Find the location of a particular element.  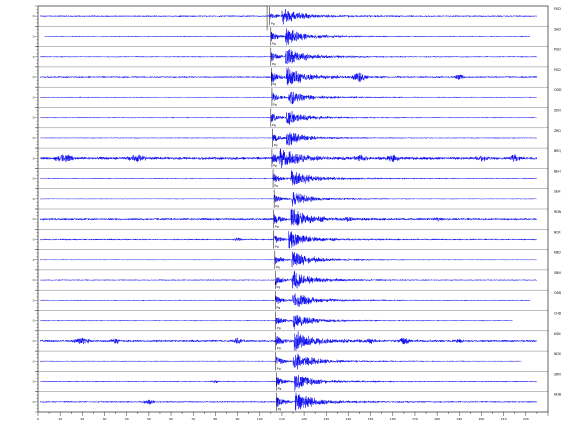

station-label: KBD is located at coordinates (557, 253).